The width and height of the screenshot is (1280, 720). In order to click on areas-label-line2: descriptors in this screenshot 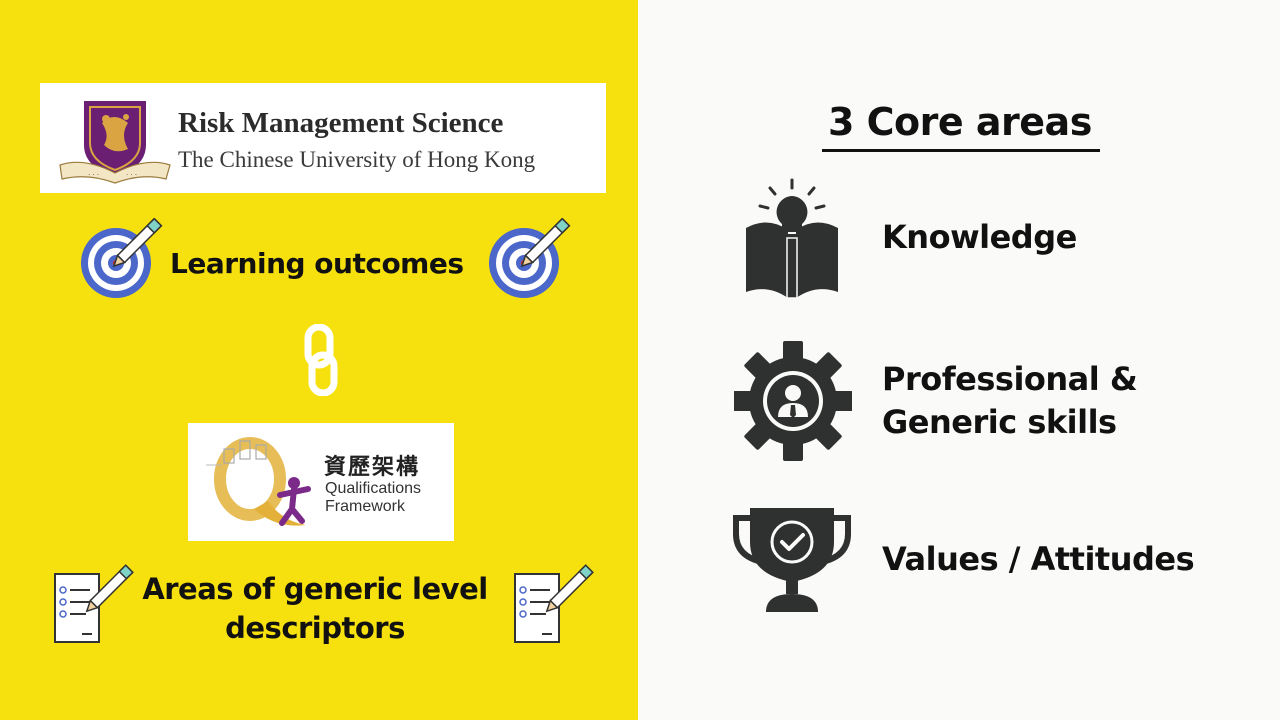, I will do `click(315, 628)`.